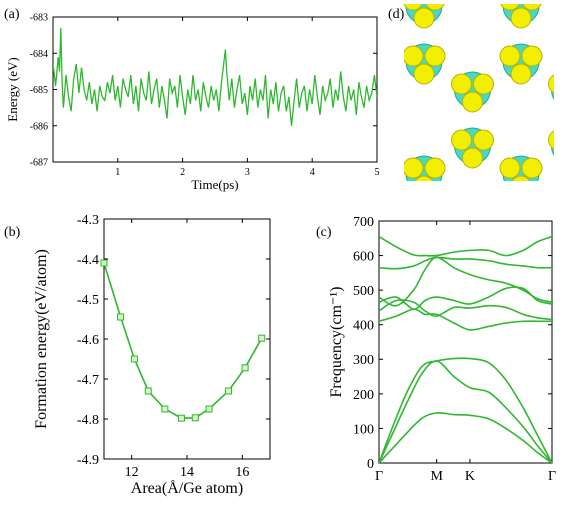 Image resolution: width=567 pixels, height=505 pixels. Describe the element at coordinates (436, 476) in the screenshot. I see `x-tick-label: M` at that location.